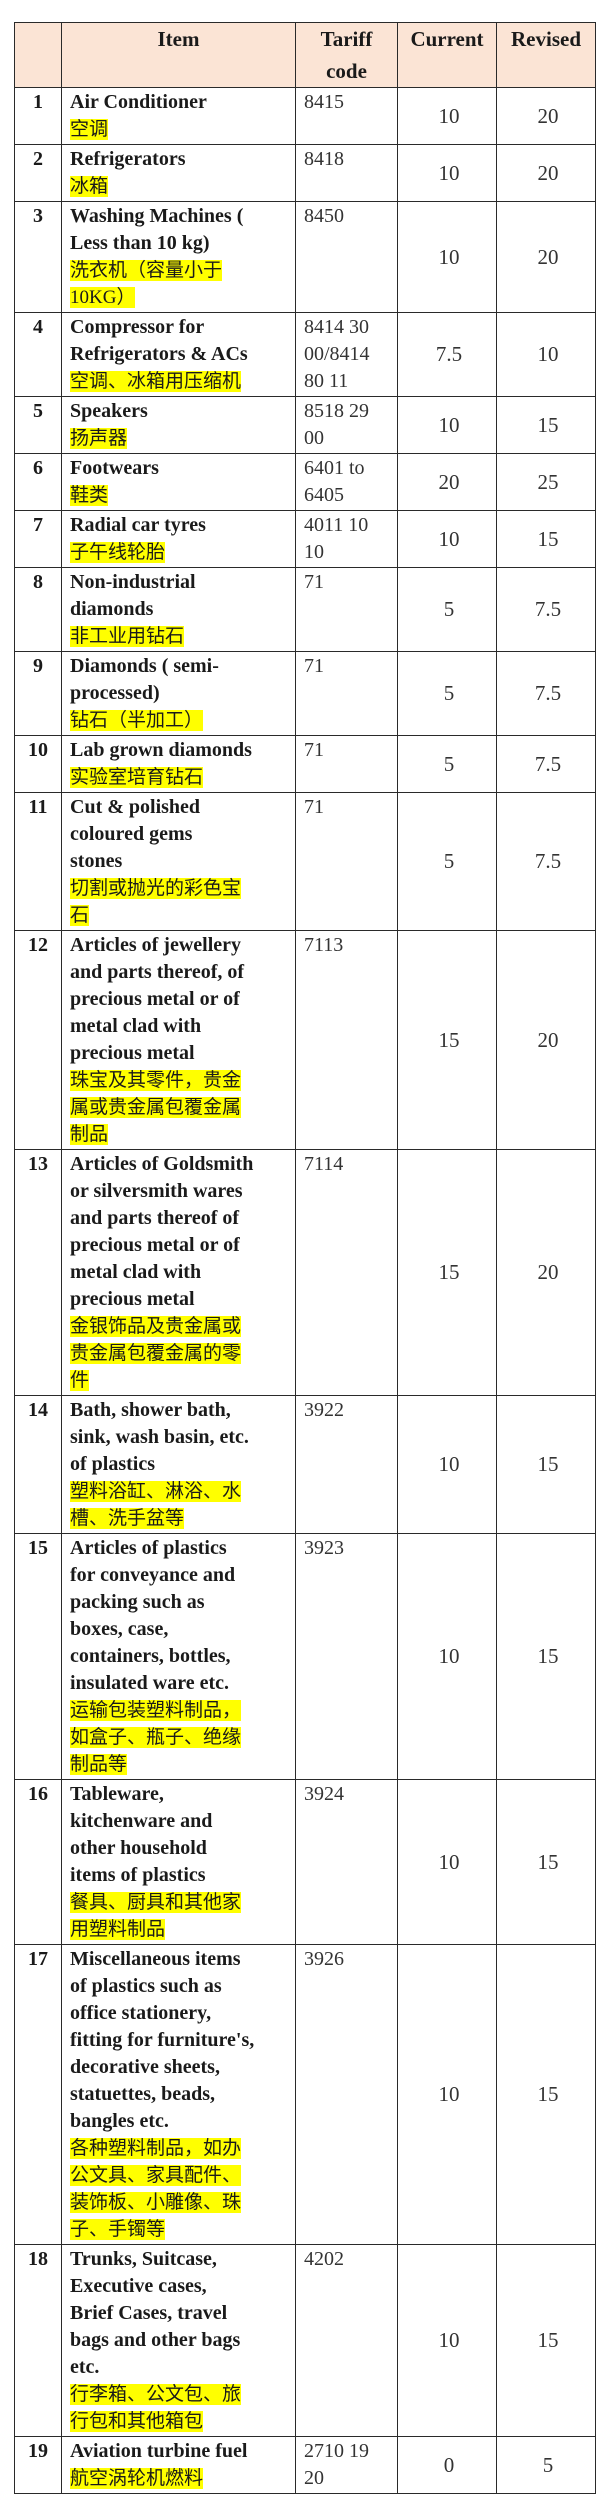 This screenshot has width=600, height=2506. What do you see at coordinates (159, 2451) in the screenshot?
I see `item-english: Aviation turbine fuel` at bounding box center [159, 2451].